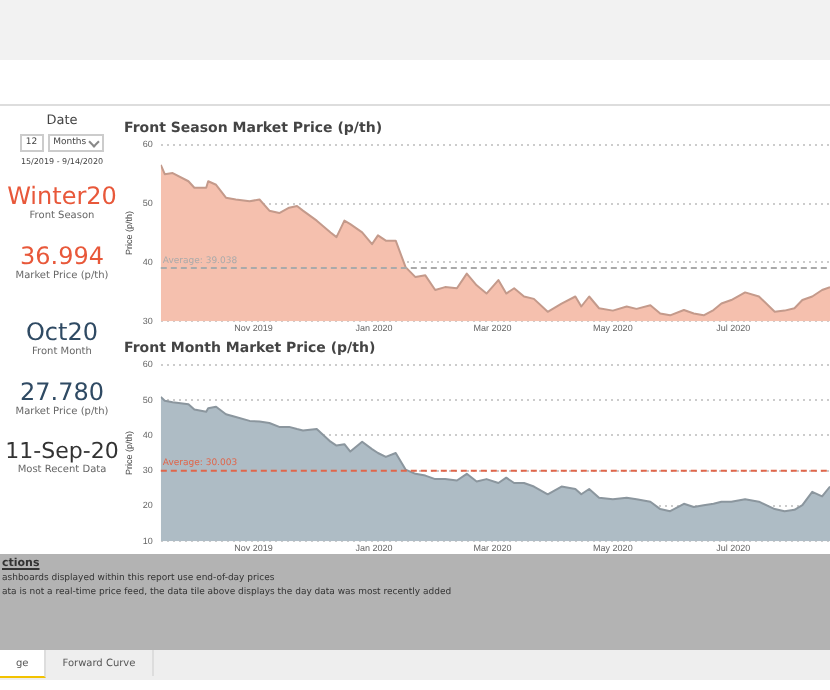 The height and width of the screenshot is (690, 830). Describe the element at coordinates (62, 392) in the screenshot. I see `text: 27.780` at that location.